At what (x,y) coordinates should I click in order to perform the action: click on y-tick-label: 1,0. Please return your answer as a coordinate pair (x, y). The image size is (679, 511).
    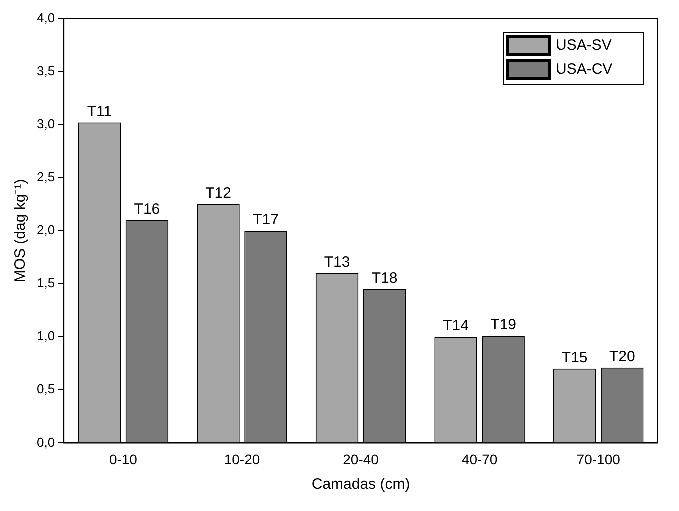
    Looking at the image, I should click on (46, 336).